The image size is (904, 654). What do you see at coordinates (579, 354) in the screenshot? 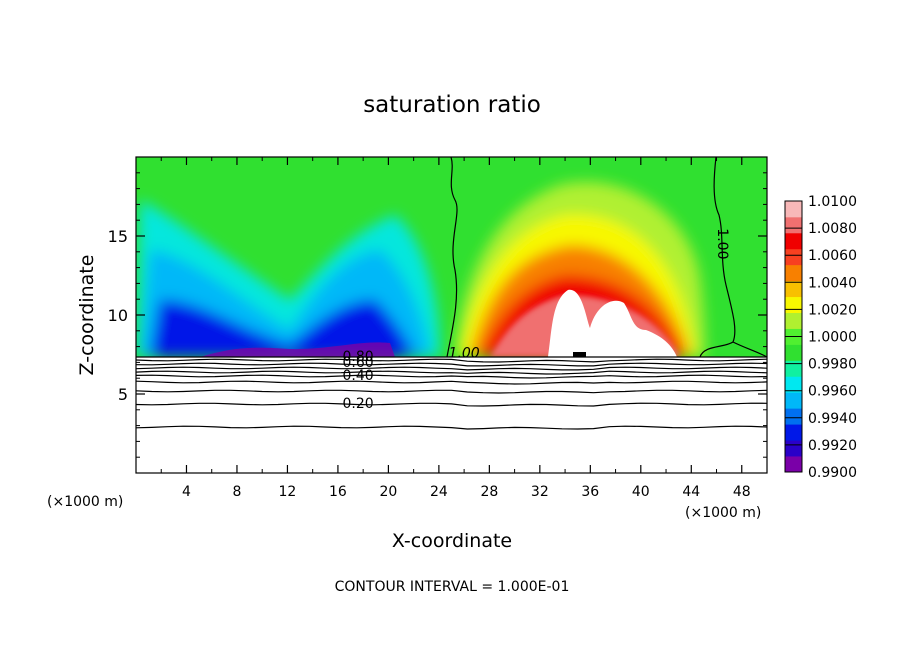
I see `terrain-bump` at bounding box center [579, 354].